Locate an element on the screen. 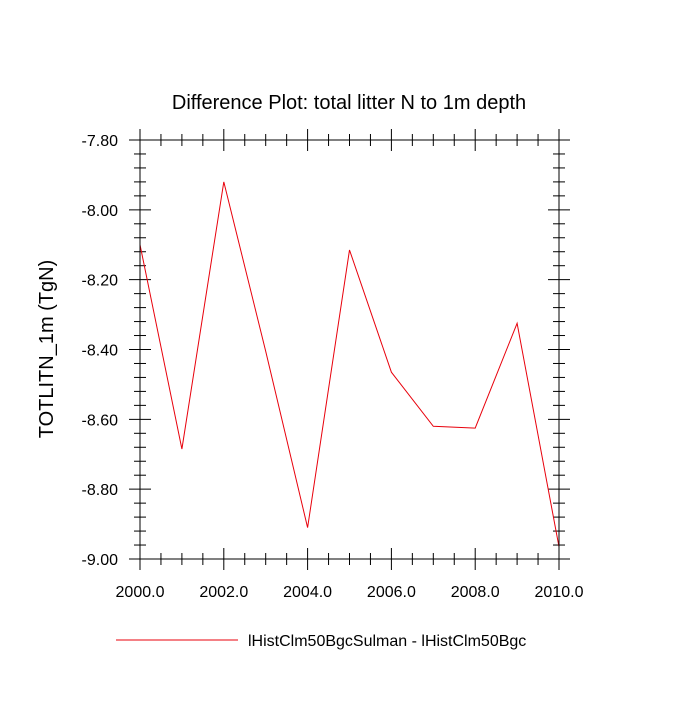  y-tick-label: -8.40 is located at coordinates (100, 351).